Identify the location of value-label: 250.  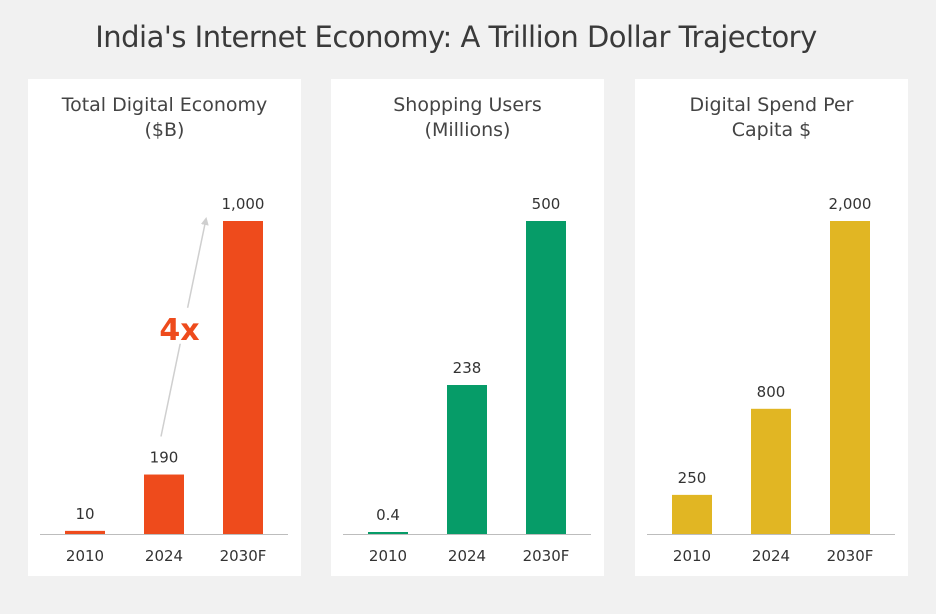
(692, 478).